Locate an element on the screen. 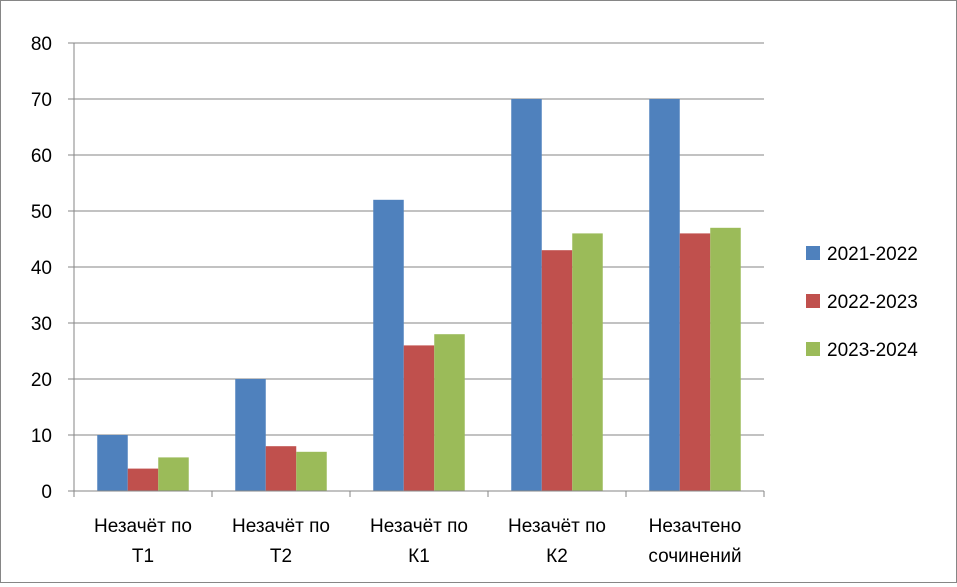  x-tick-label: Незачтено is located at coordinates (695, 526).